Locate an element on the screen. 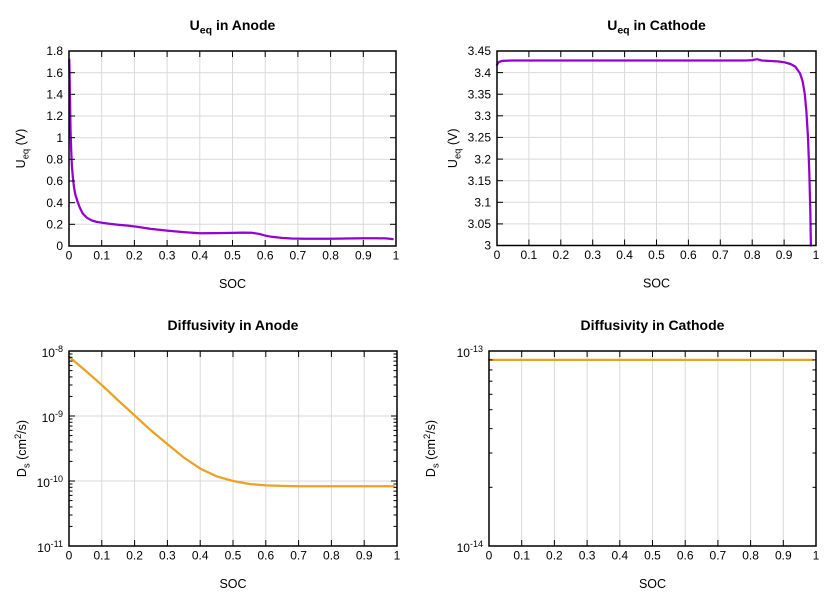 The height and width of the screenshot is (600, 840). y-tick-label: 1.6 is located at coordinates (54, 73).